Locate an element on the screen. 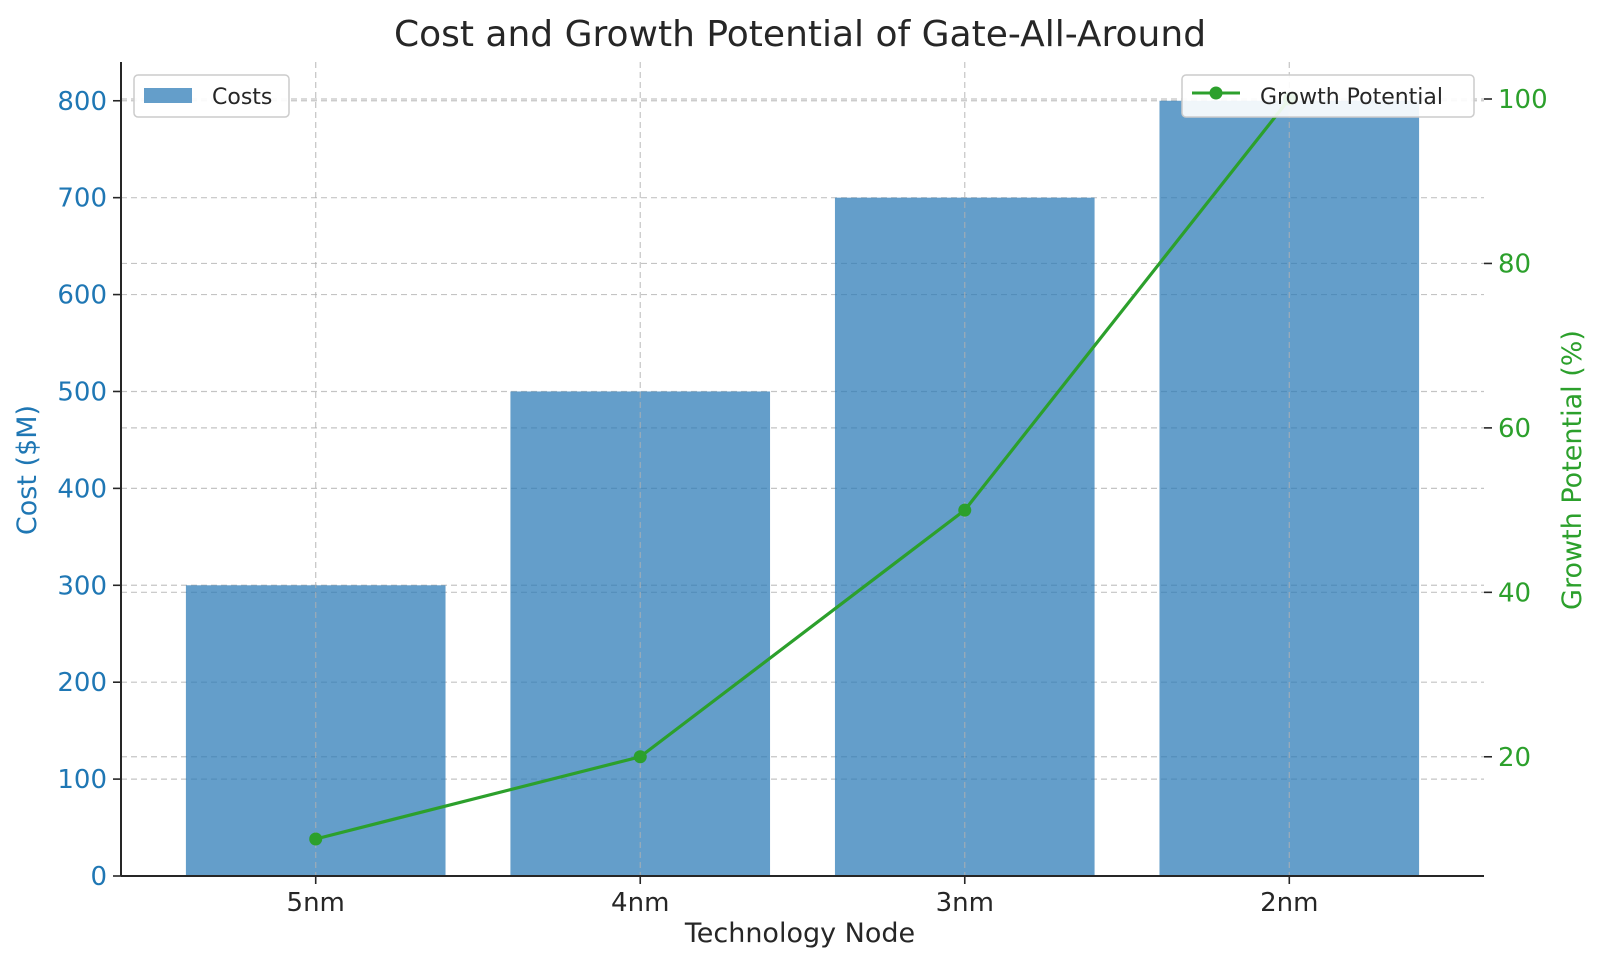 This screenshot has height=969, width=1600. left-tick-label: 200 is located at coordinates (82, 683).